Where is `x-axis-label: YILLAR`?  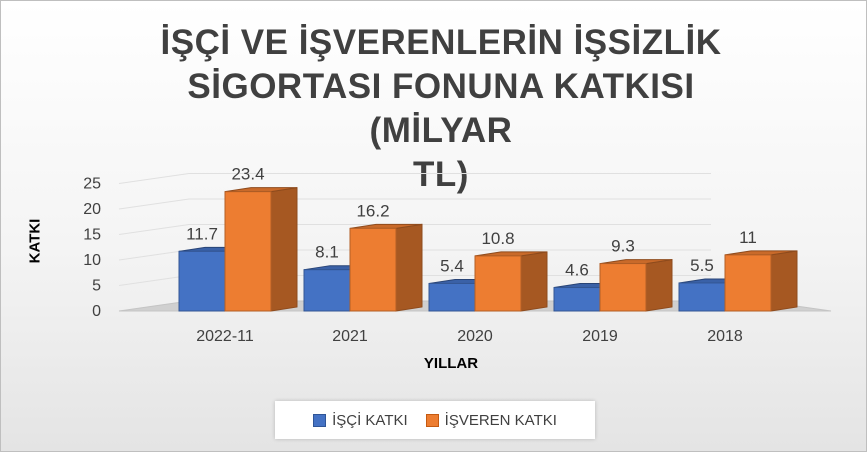
x-axis-label: YILLAR is located at coordinates (451, 363).